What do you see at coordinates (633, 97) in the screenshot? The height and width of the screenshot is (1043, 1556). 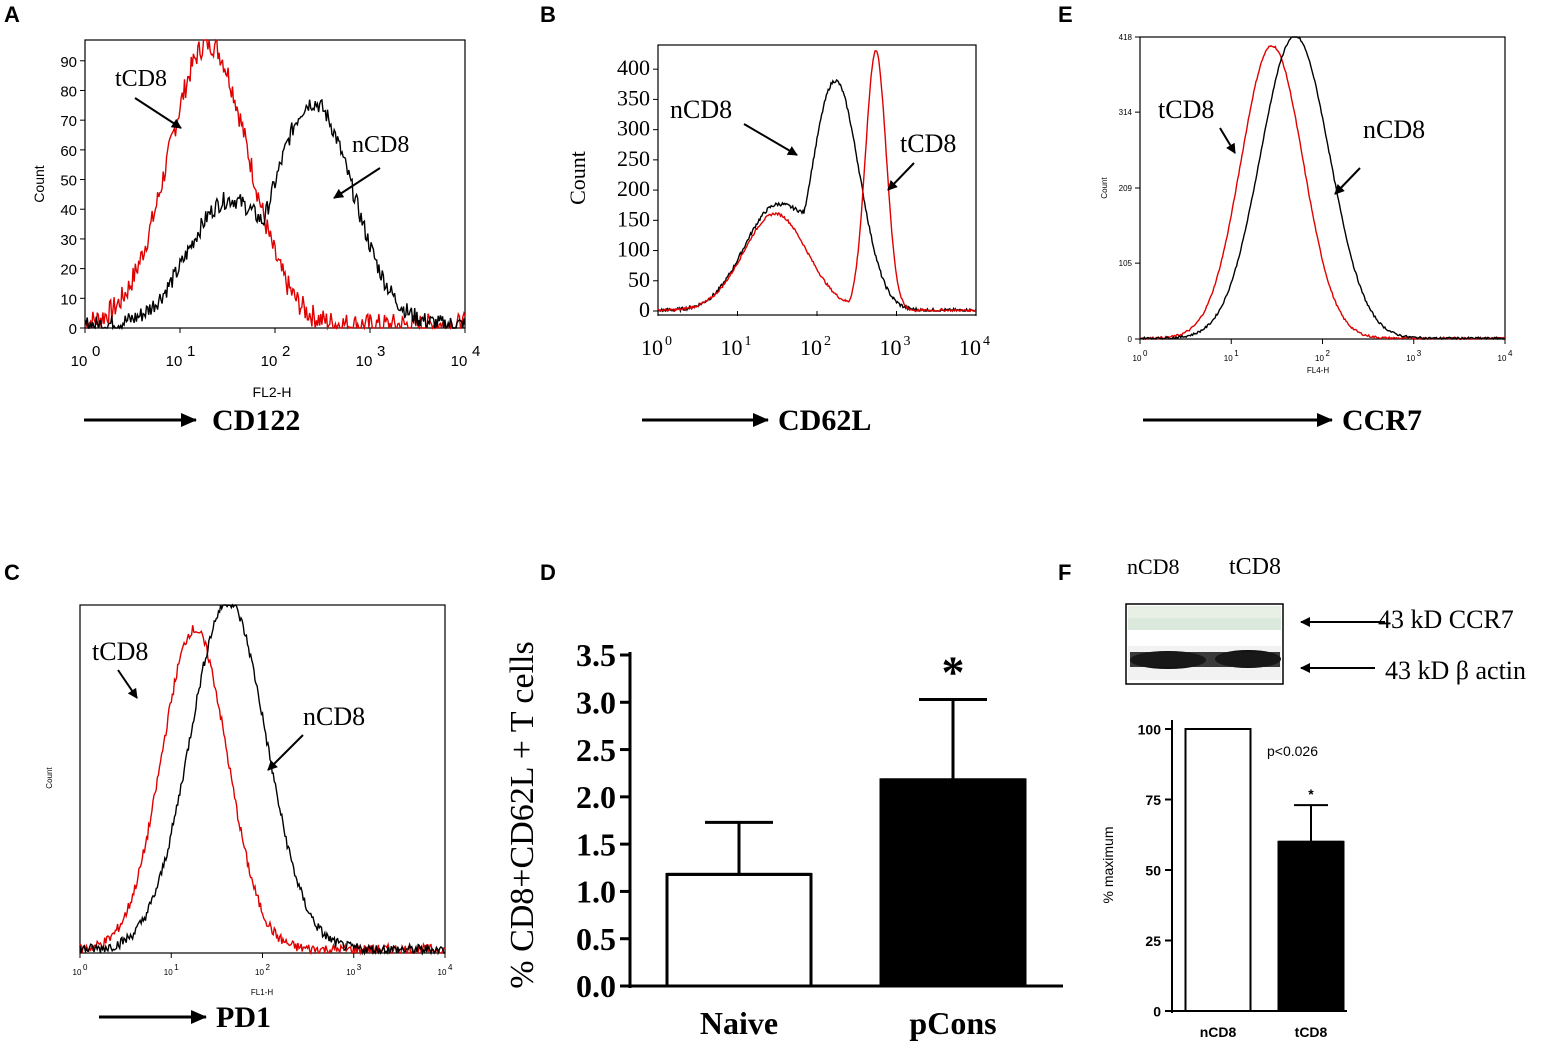 I see `y-tick-label: 350` at bounding box center [633, 97].